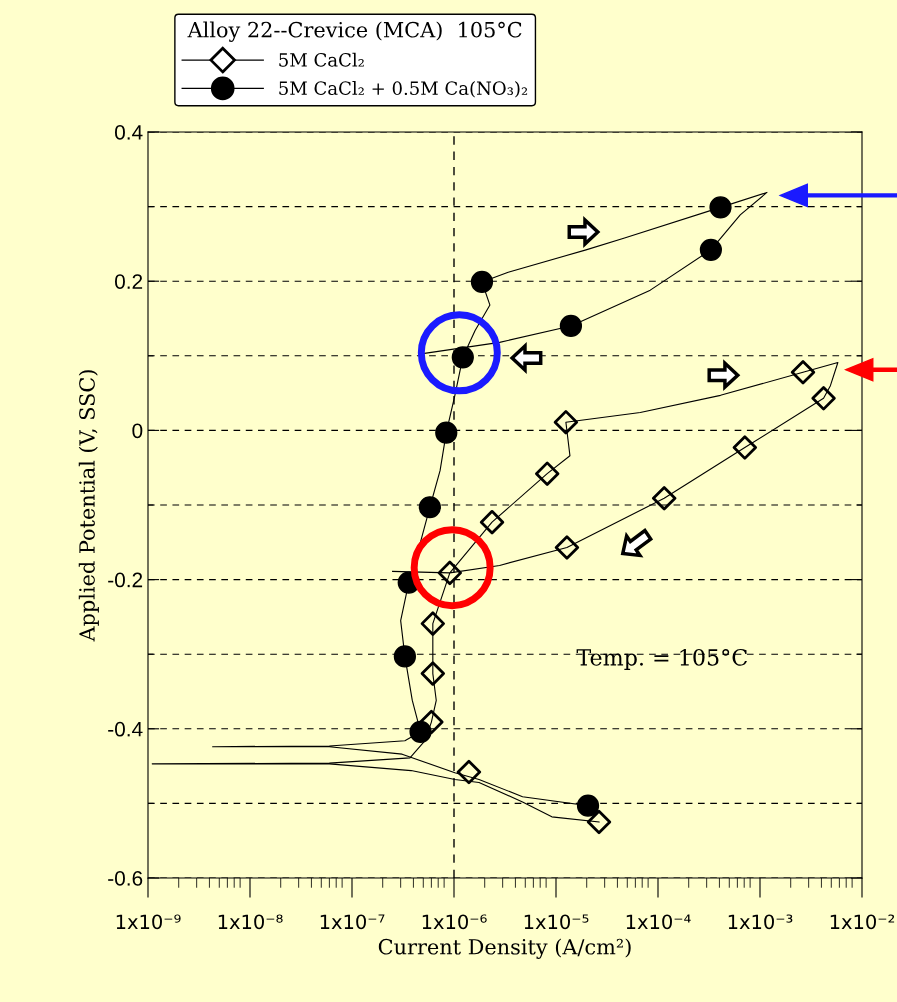 The image size is (897, 1002). I want to click on y-tick-label: 0, so click(137, 431).